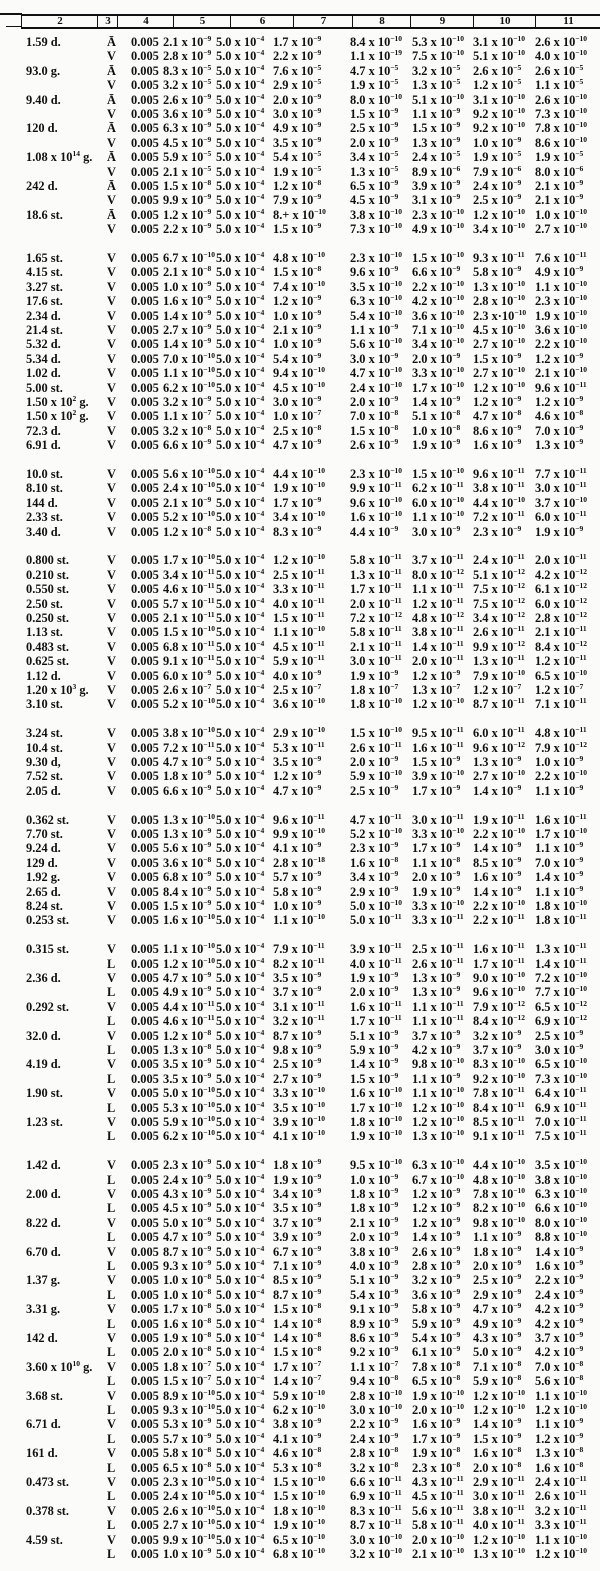 This screenshot has width=600, height=1571. Describe the element at coordinates (299, 646) in the screenshot. I see `cell-col-7: 4.5 x 10⁻¹¹` at that location.